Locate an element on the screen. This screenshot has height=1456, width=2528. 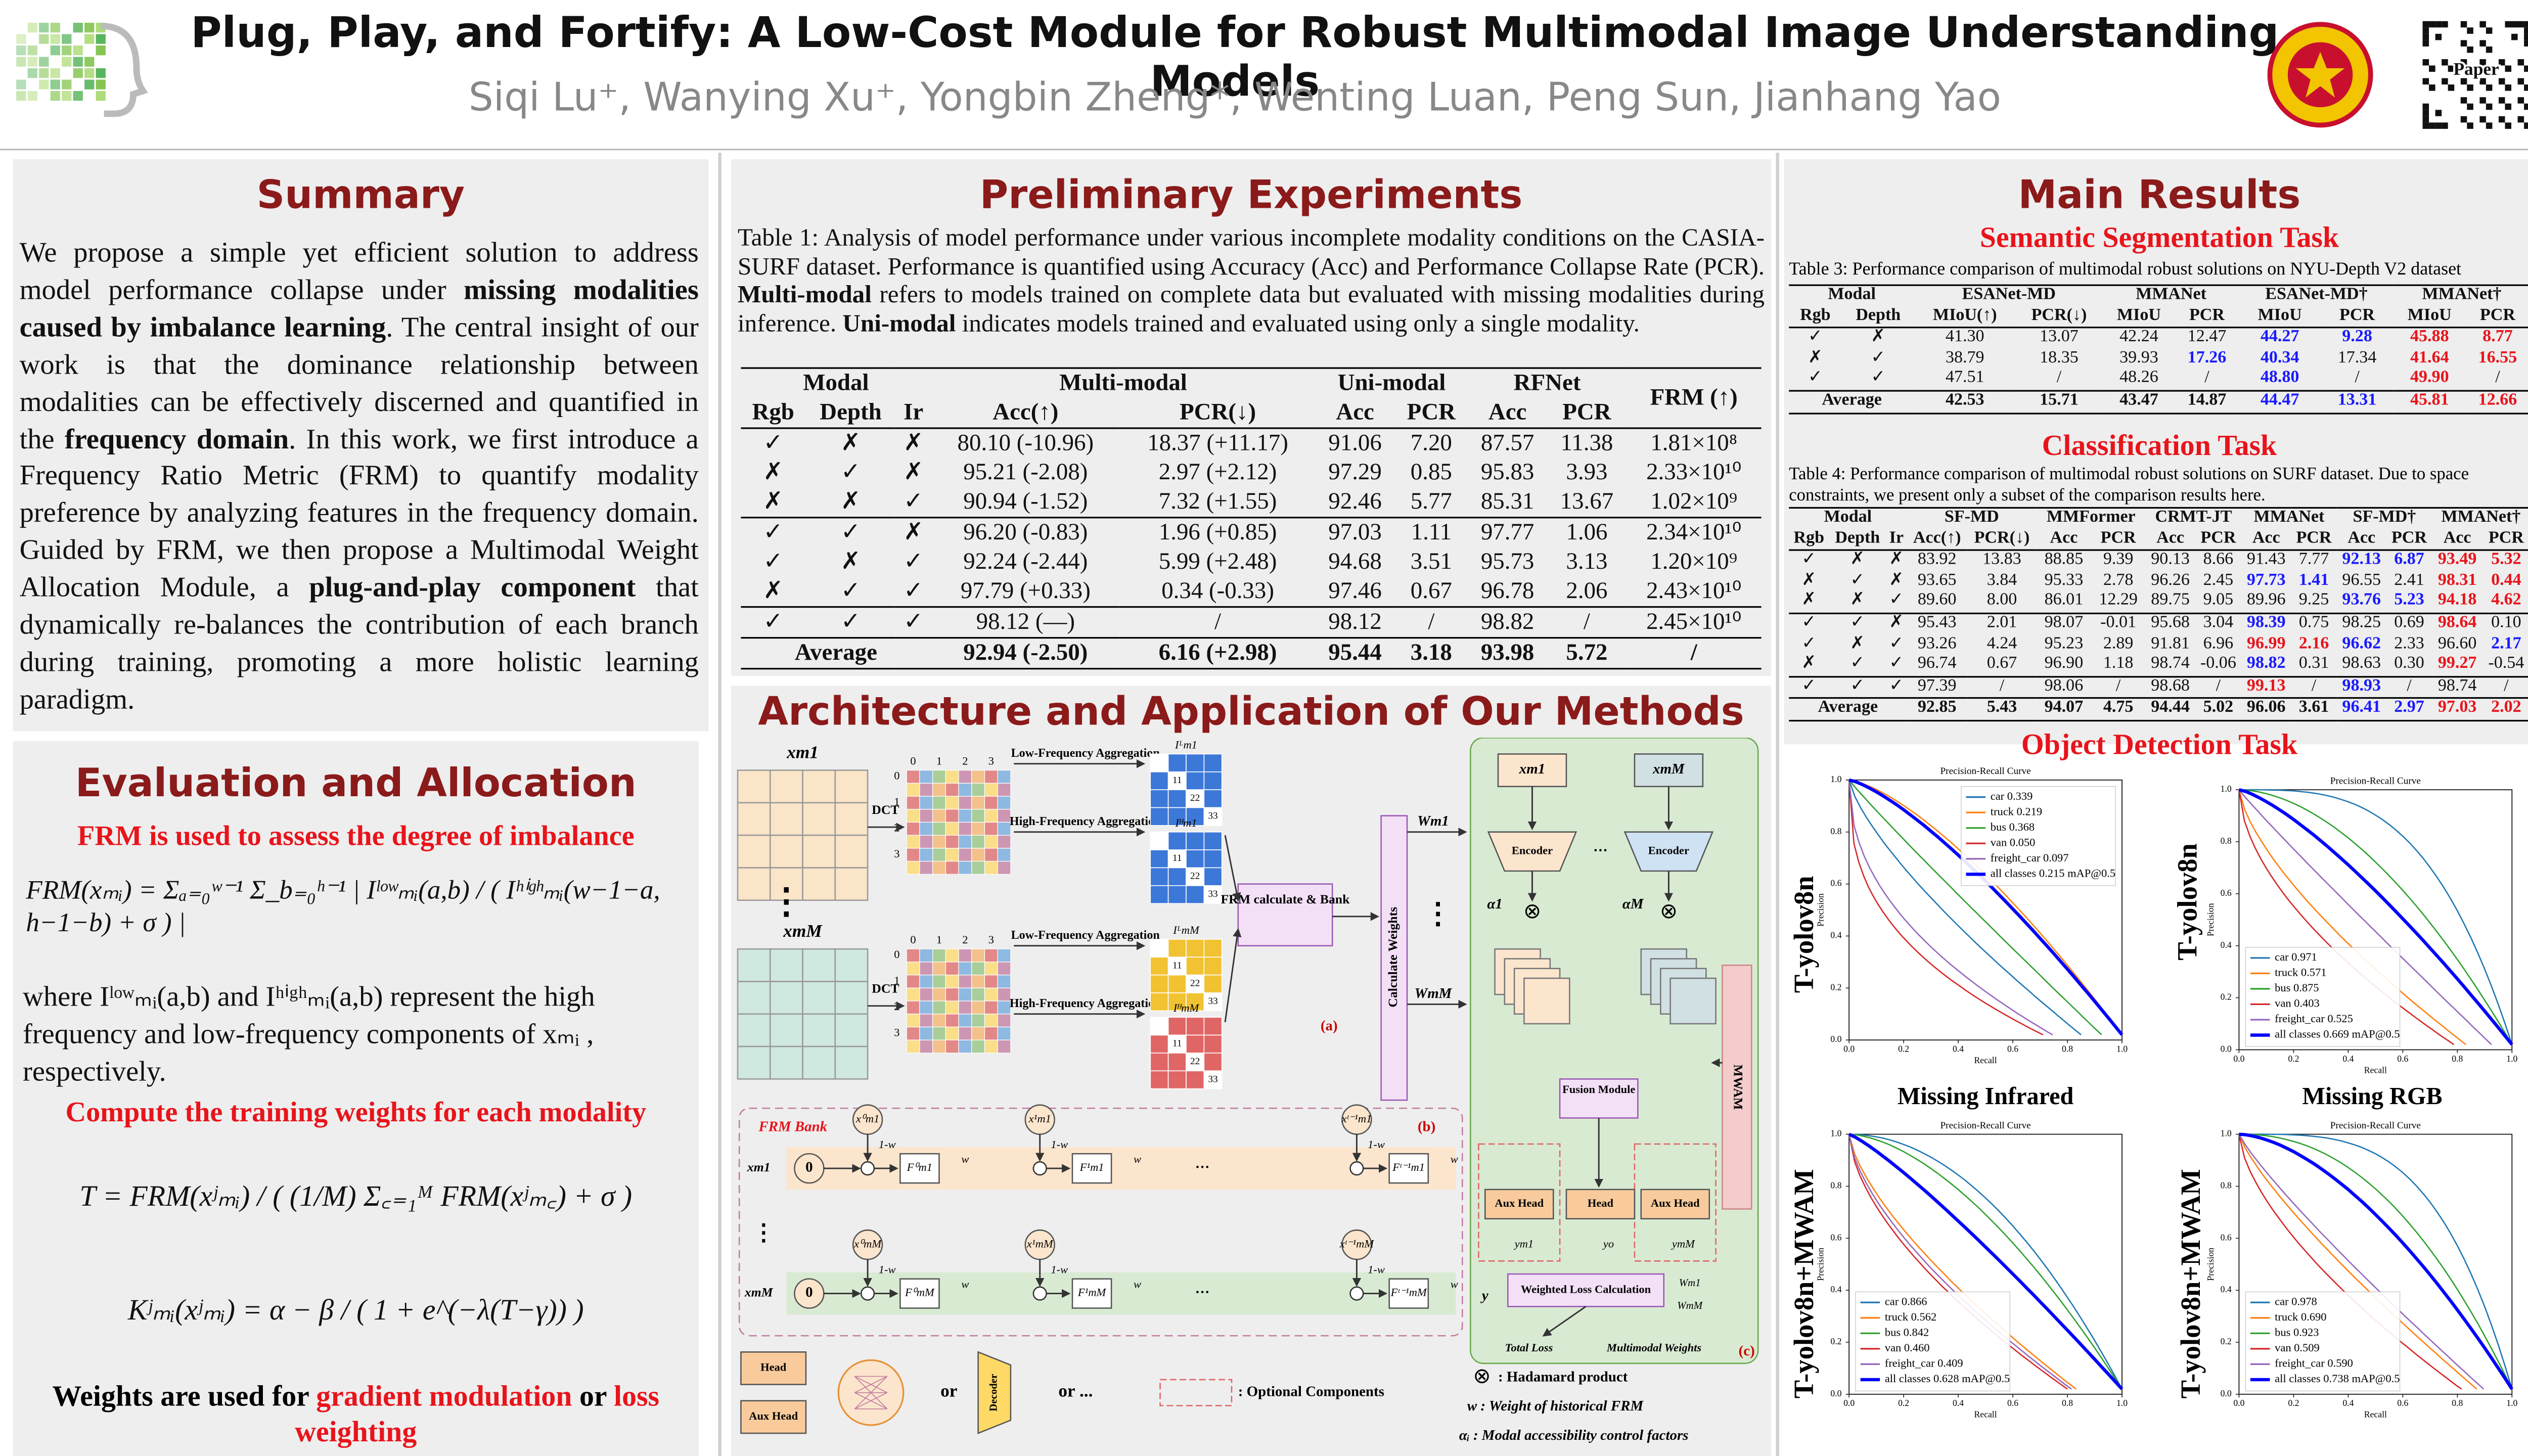
diagram-label: xᵗ⁻¹mM is located at coordinates (1357, 1243).